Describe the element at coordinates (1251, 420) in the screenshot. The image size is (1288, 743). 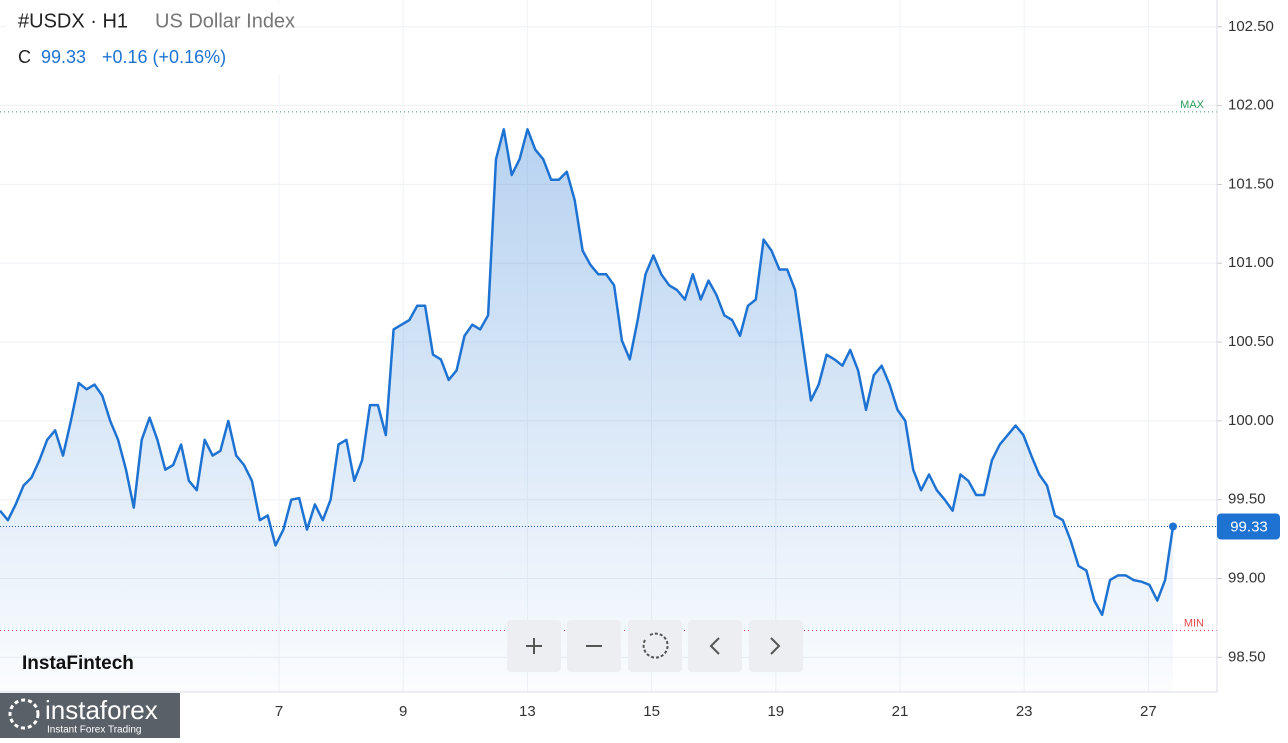
I see `y-tick-label: 100.00` at that location.